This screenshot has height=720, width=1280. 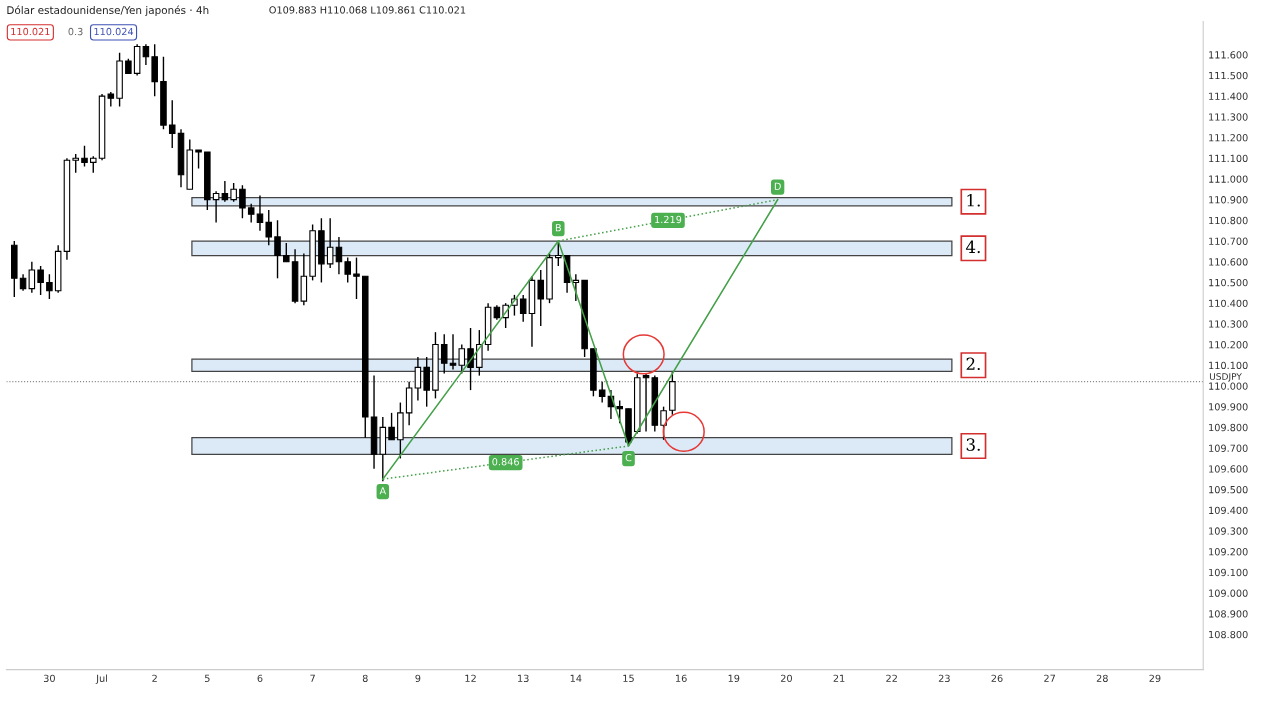 I want to click on x-tick-label: 20, so click(x=786, y=678).